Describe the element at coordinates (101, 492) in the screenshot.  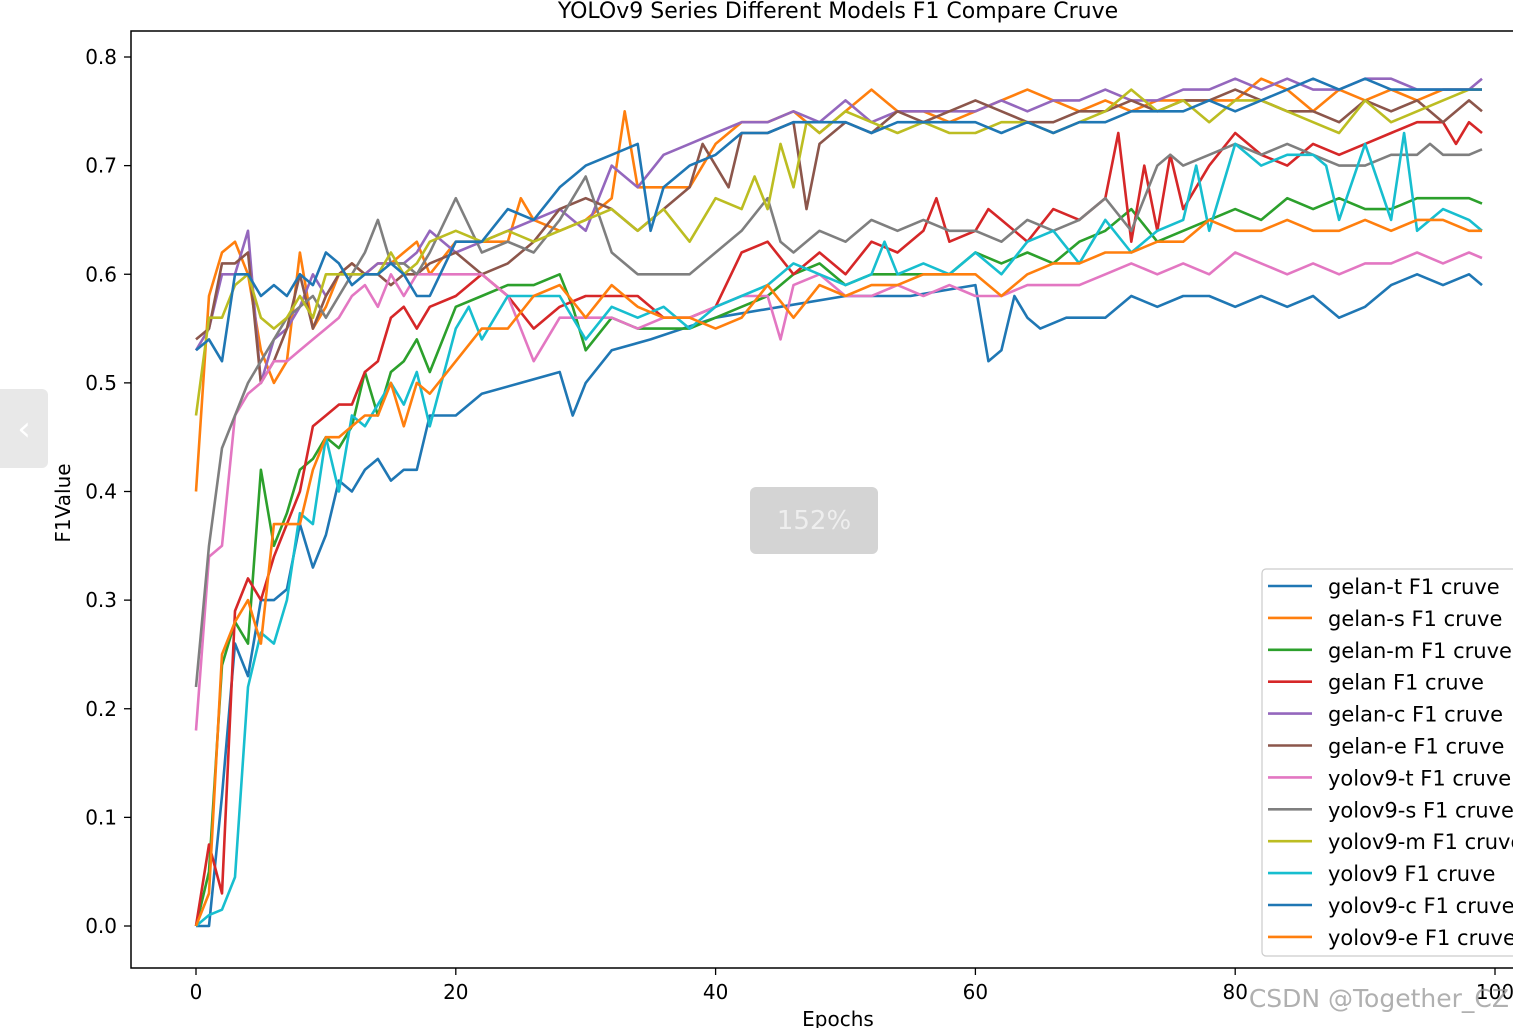
I see `y-tick-label: 0.4` at that location.